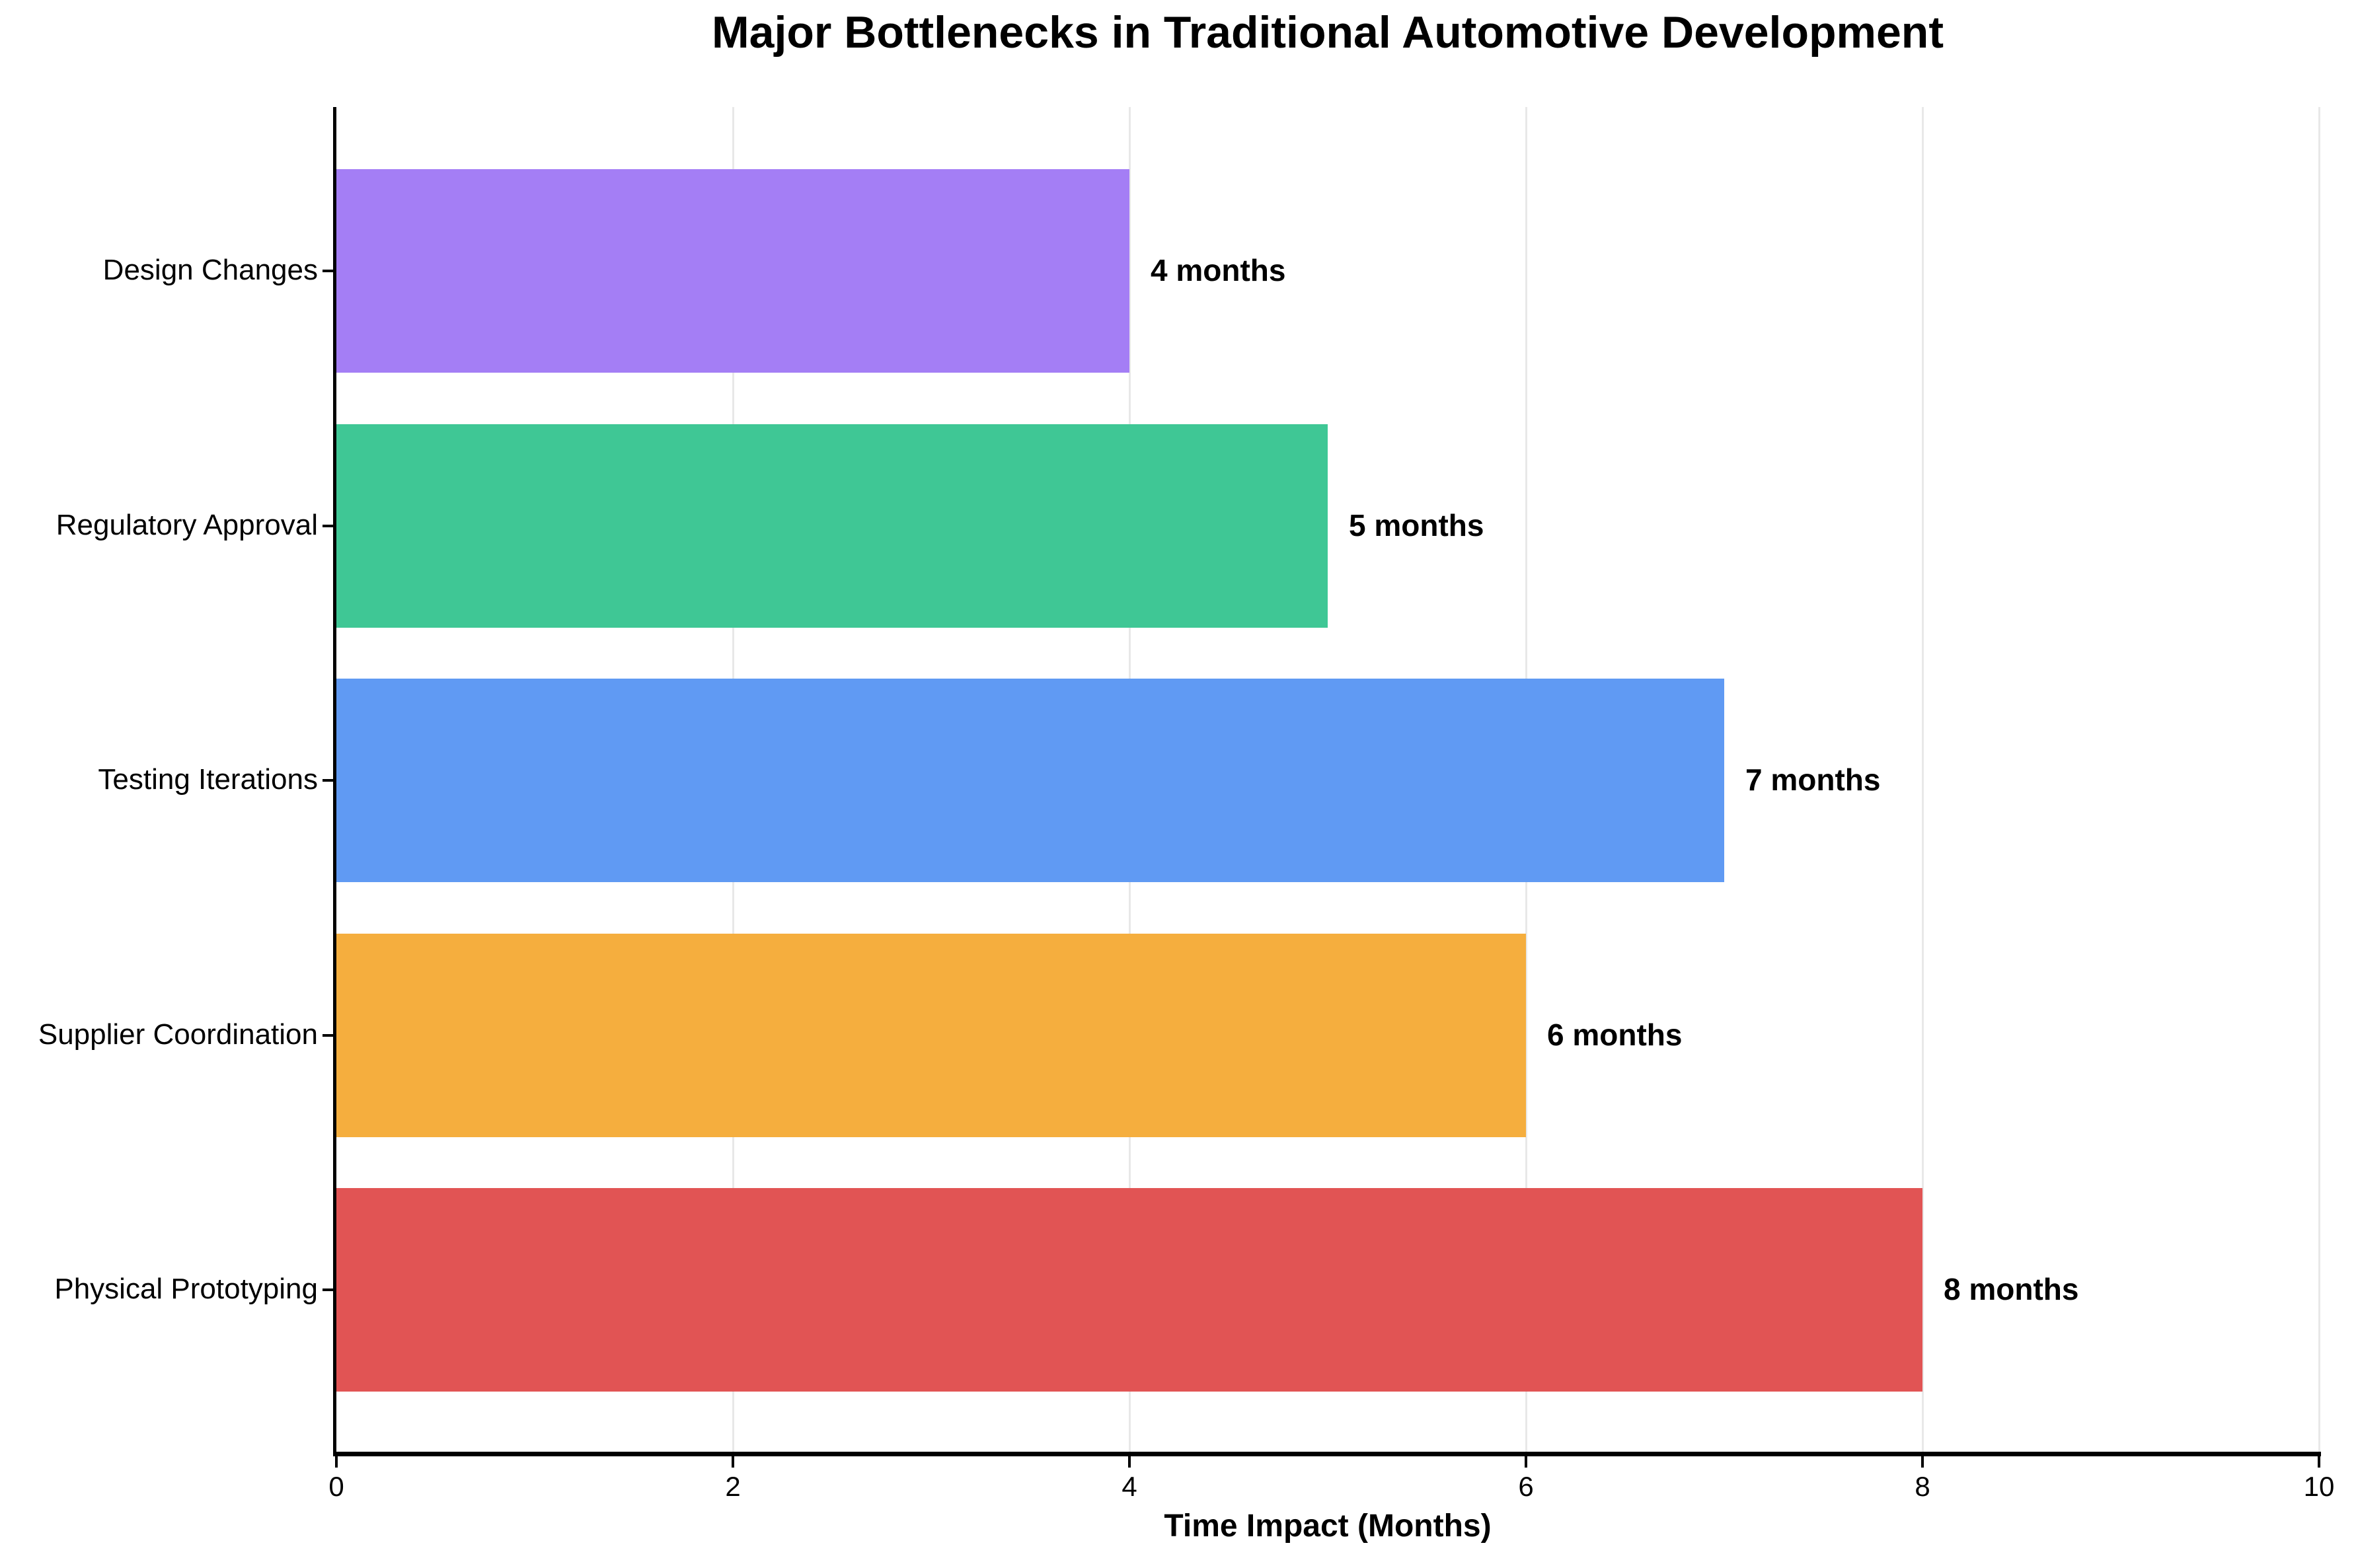 This screenshot has height=1568, width=2358. Describe the element at coordinates (328, 780) in the screenshot. I see `y-tick-testing-iterations` at that location.